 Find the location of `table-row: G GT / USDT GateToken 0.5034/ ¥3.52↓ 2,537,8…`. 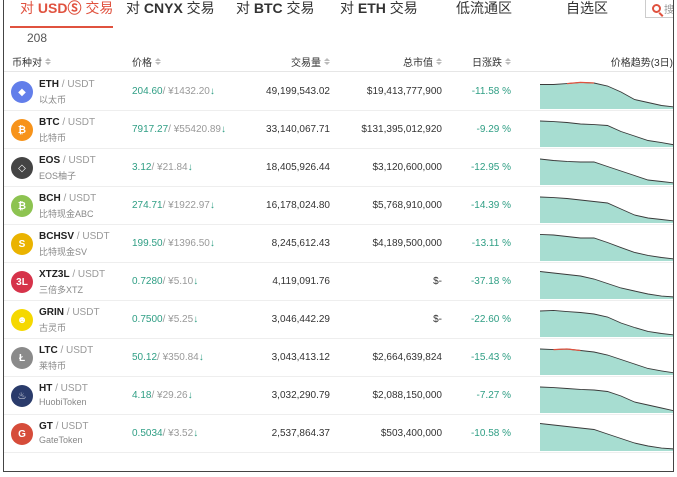

table-row: G GT / USDT GateToken 0.5034/ ¥3.52↓ 2,537,8… is located at coordinates (338, 434).